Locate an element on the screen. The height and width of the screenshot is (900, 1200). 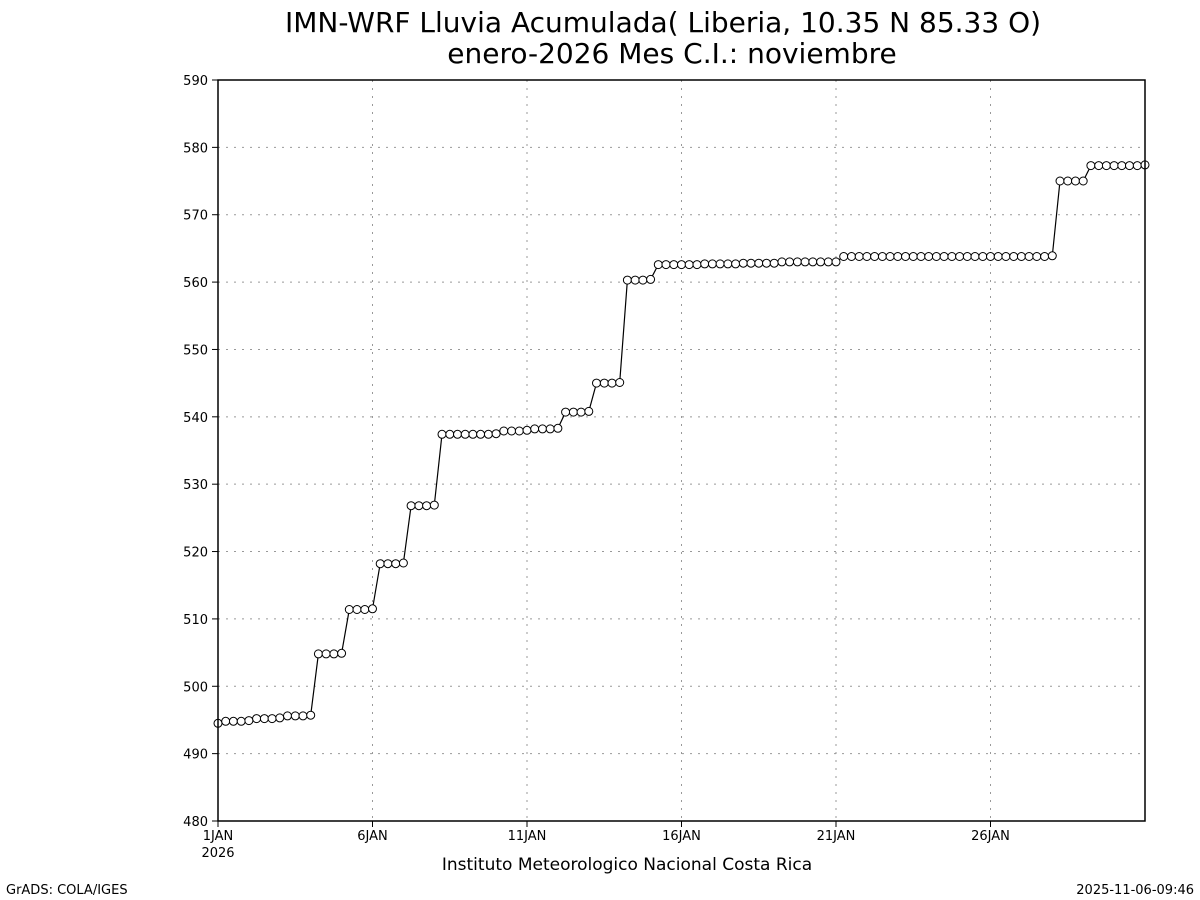
x-tick-label: 21JAN is located at coordinates (836, 836).